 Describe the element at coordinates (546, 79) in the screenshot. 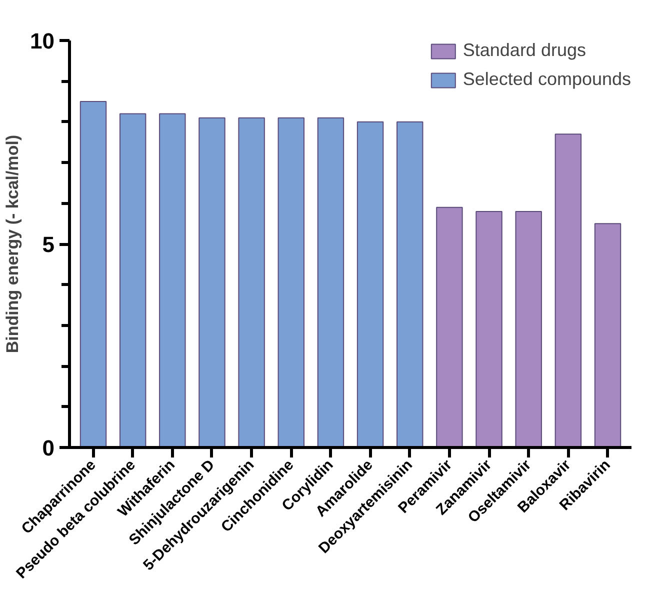

I see `legend-label: Selected compounds` at that location.